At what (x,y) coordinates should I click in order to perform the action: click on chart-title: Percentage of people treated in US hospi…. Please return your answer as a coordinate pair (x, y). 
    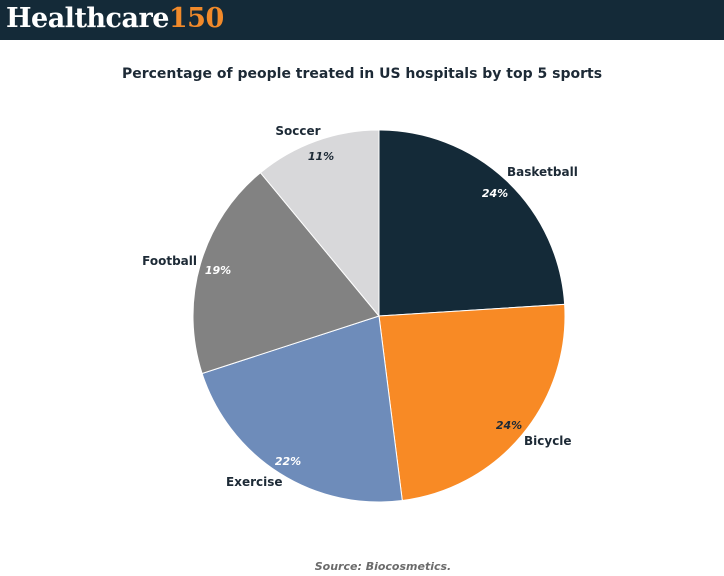
    Looking at the image, I should click on (362, 74).